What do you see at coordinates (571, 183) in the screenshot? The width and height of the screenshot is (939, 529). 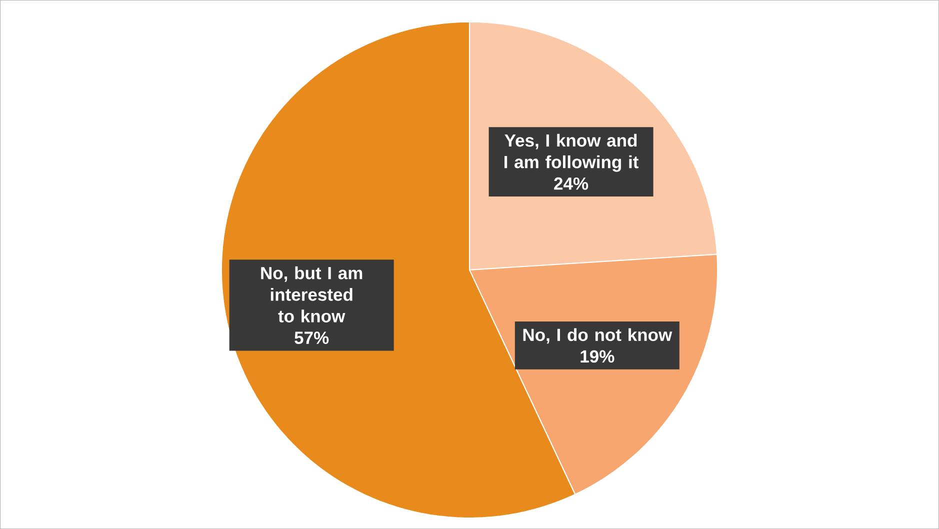 I see `data-label: 24%` at bounding box center [571, 183].